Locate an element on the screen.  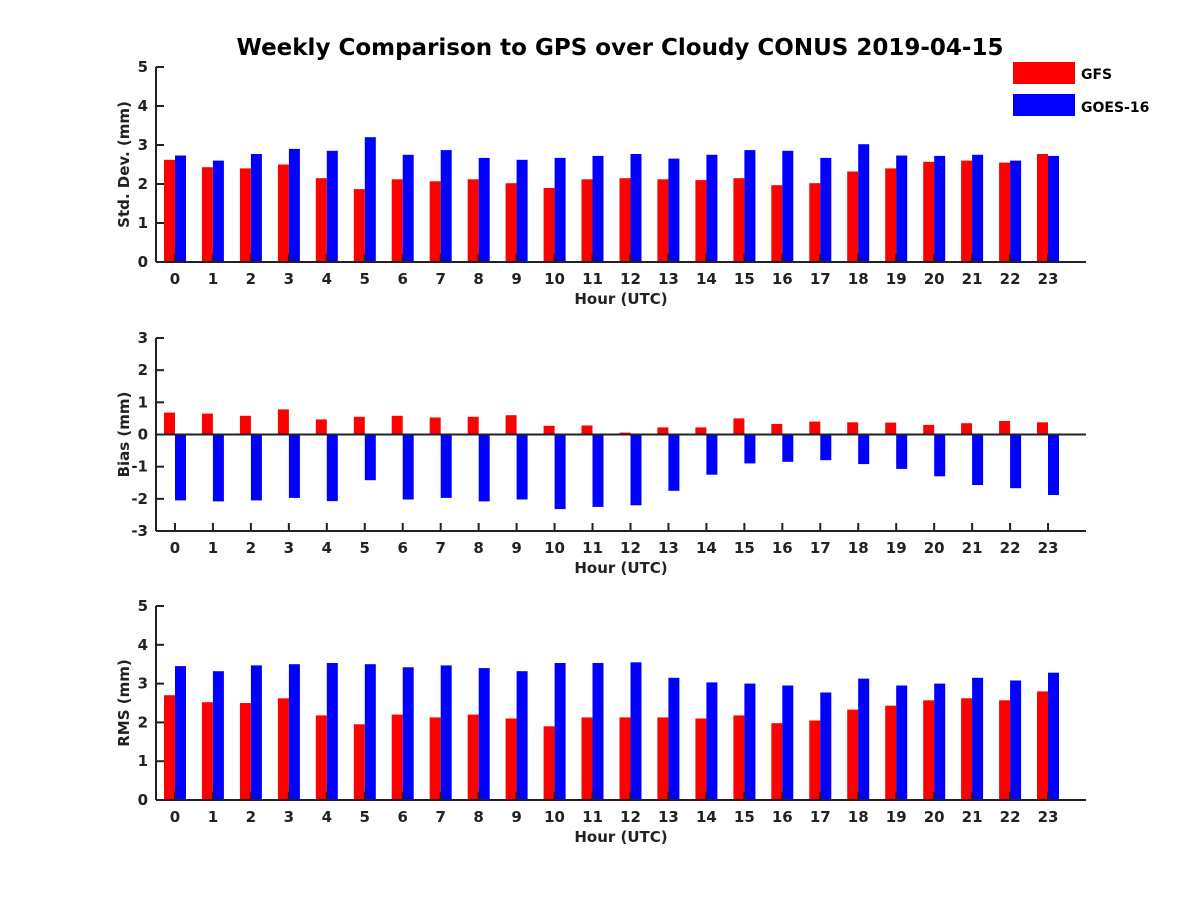
rms-ytick-label: 4 is located at coordinates (143, 645).